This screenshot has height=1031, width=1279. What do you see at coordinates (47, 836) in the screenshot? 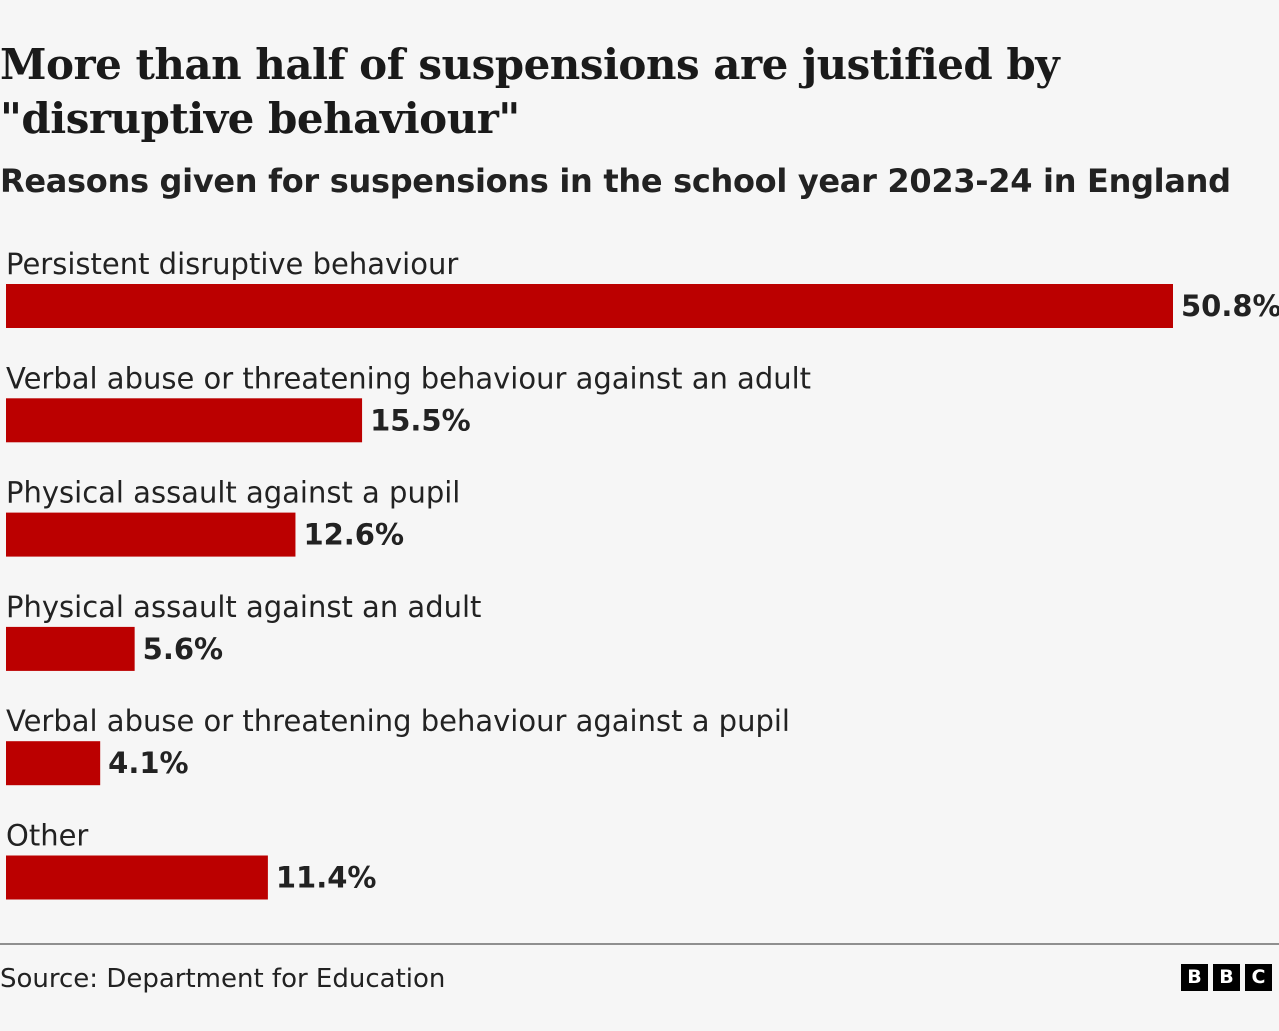
I see `category-label: Other` at bounding box center [47, 836].